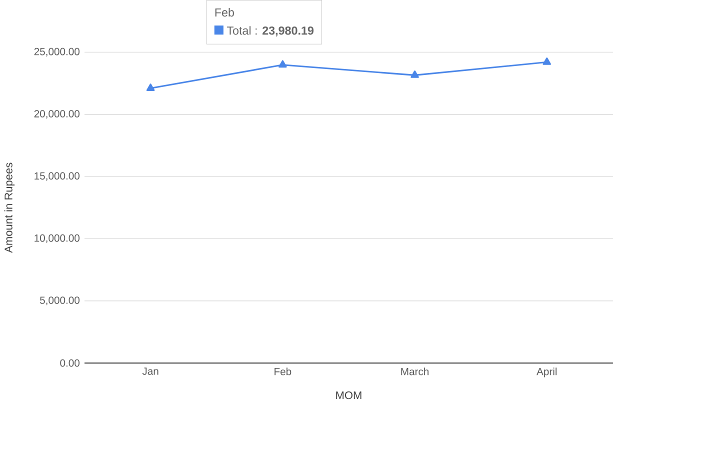 The width and height of the screenshot is (713, 453). I want to click on y-tick-label: 10,000.00, so click(57, 238).